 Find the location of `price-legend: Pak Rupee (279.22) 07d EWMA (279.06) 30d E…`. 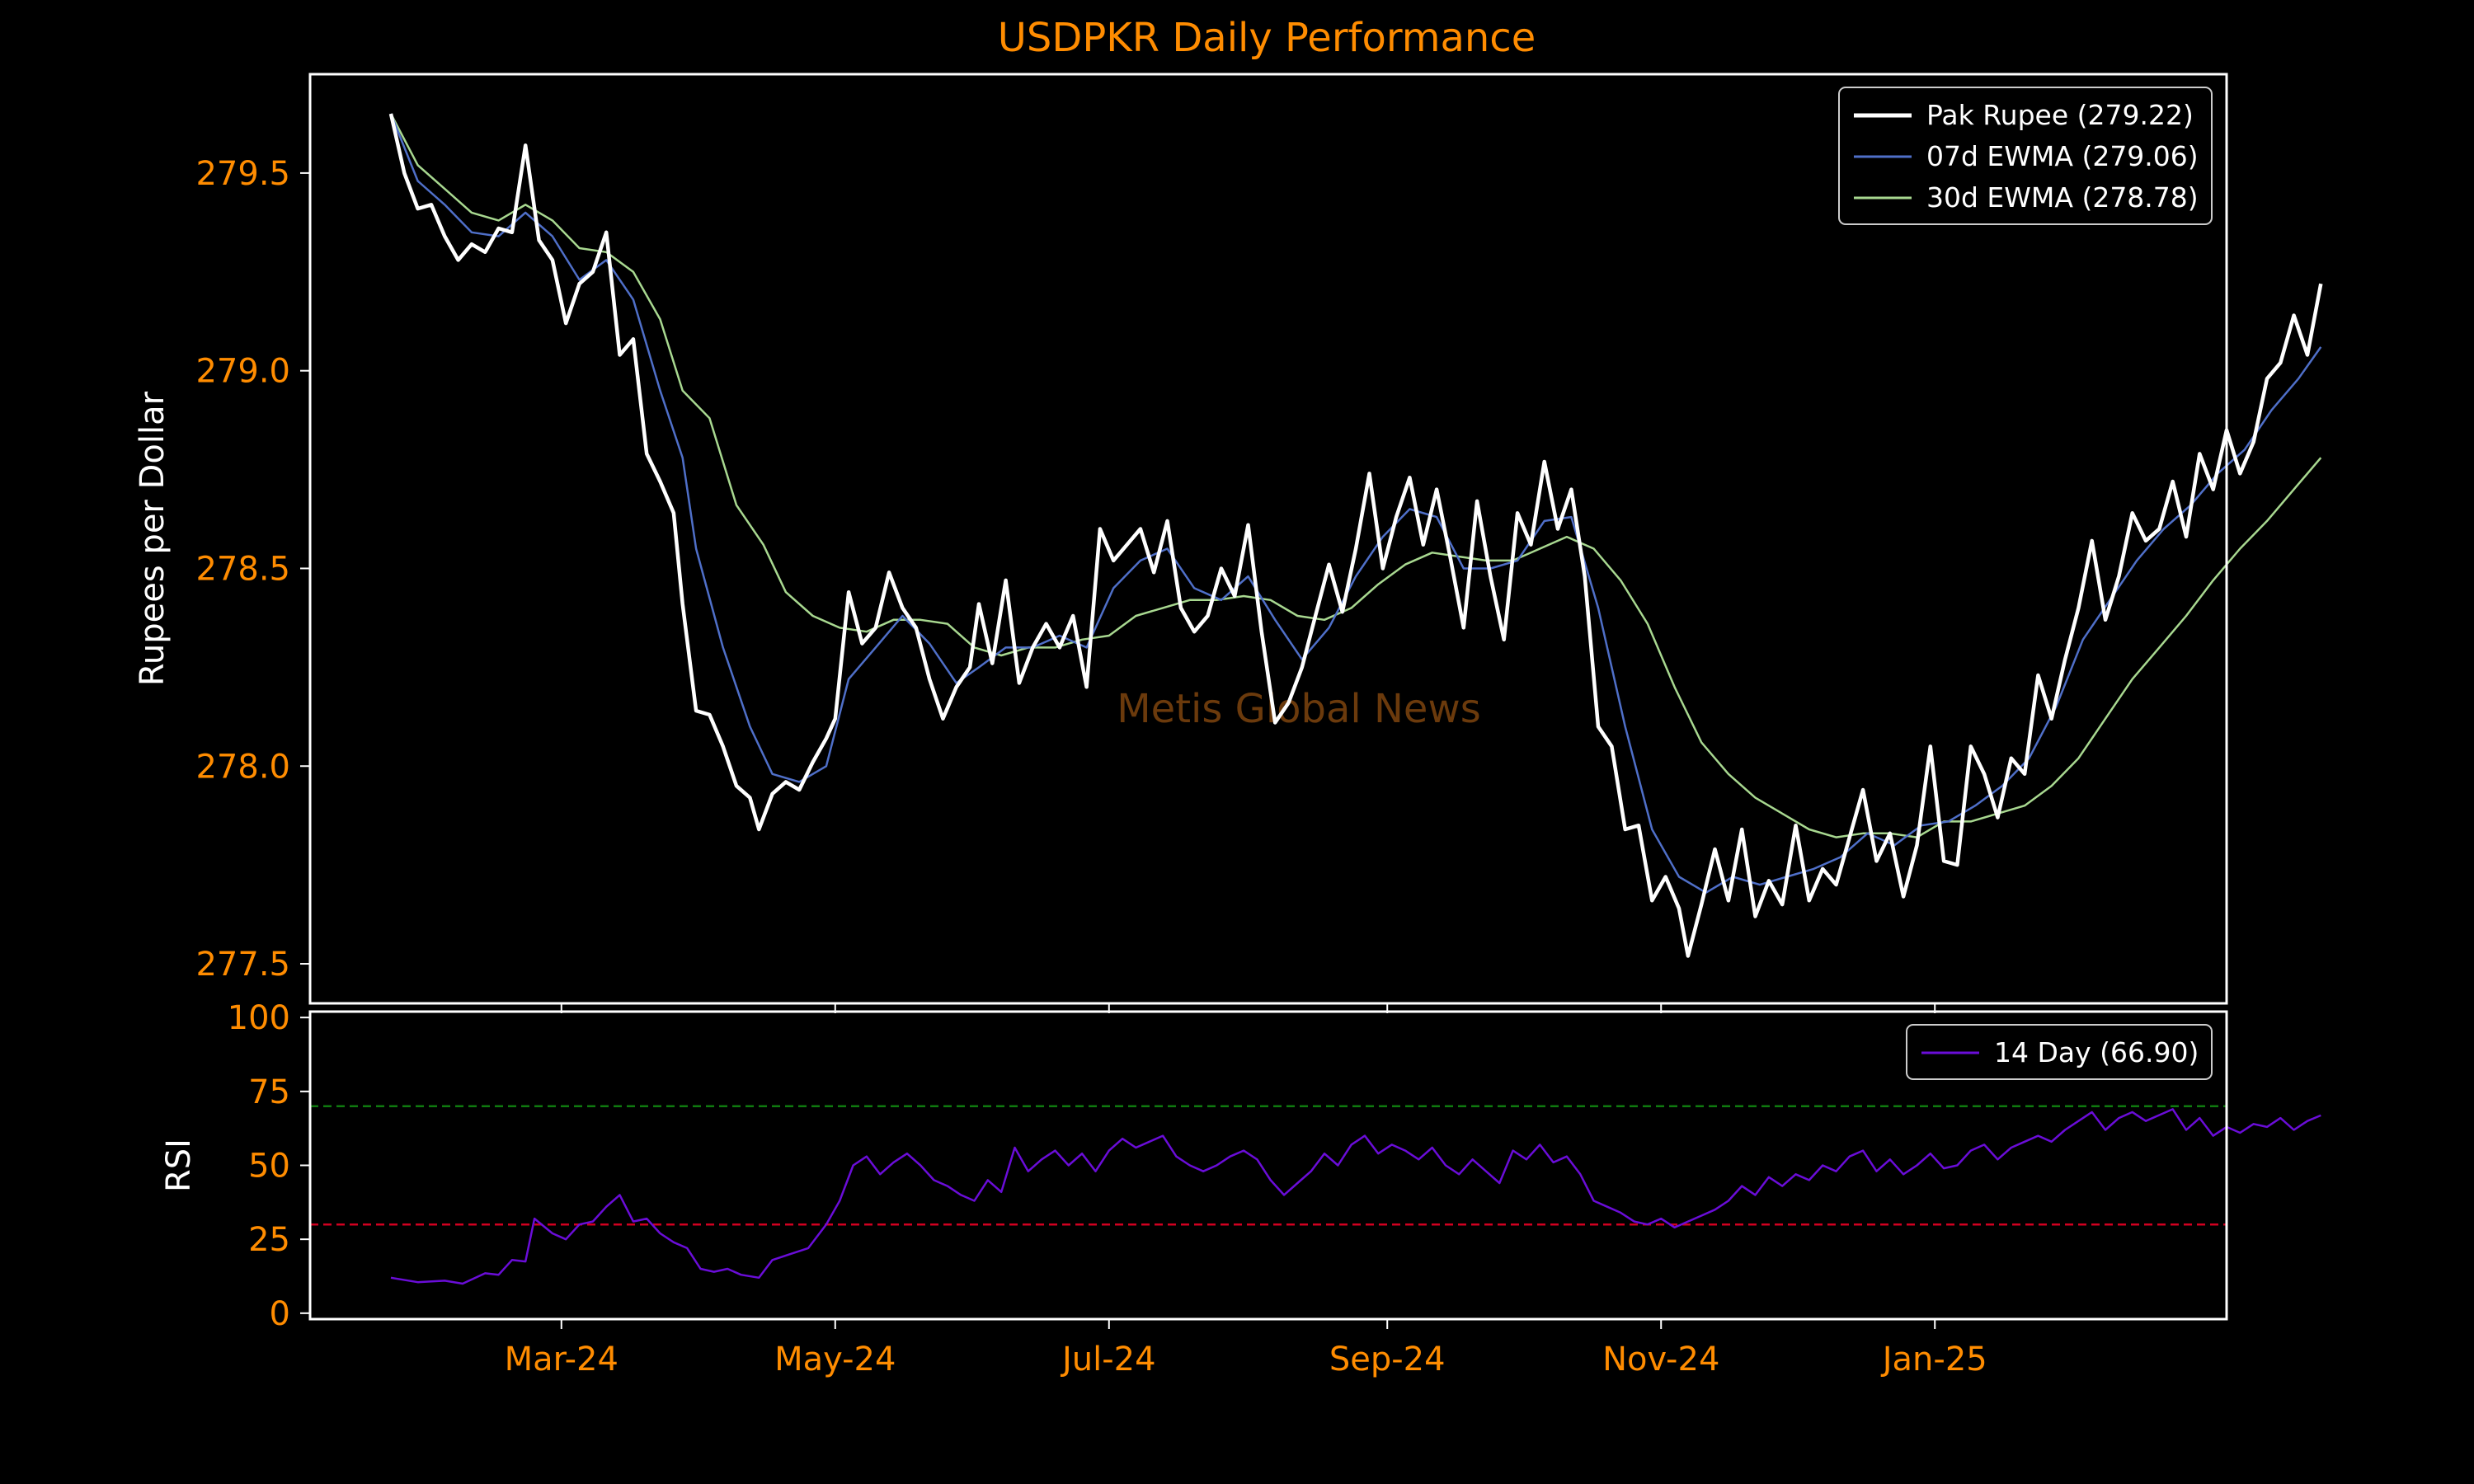

price-legend: Pak Rupee (279.22) 07d EWMA (279.06) 30d E… is located at coordinates (2025, 156).